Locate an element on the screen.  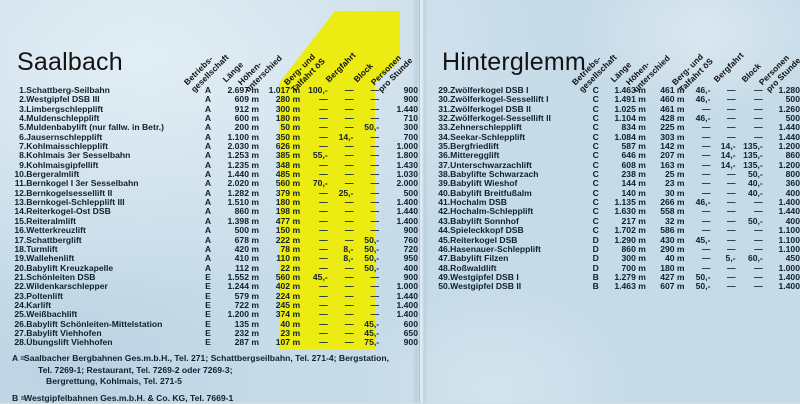
lift-name: Roßwaldlift is located at coordinates (473, 267).